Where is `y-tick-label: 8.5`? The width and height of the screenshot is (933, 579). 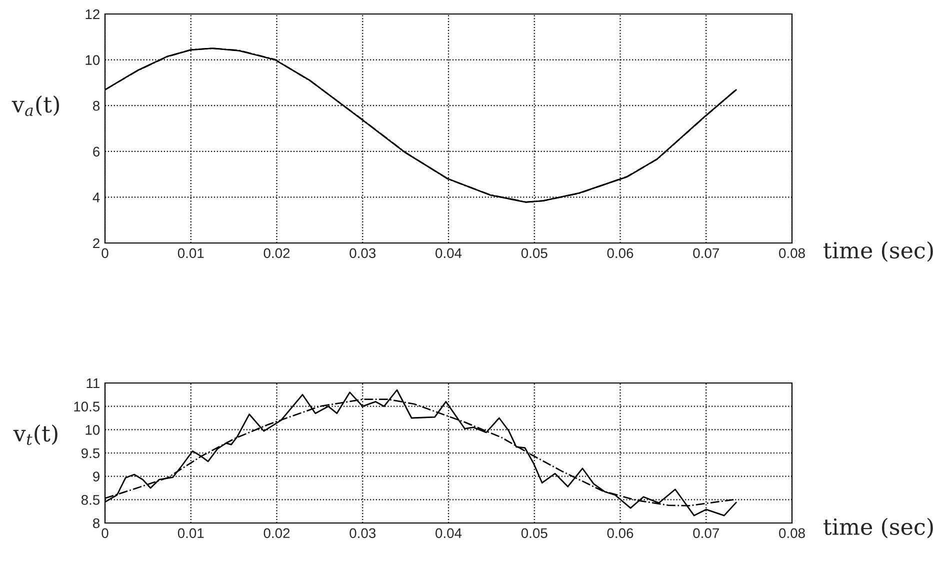 y-tick-label: 8.5 is located at coordinates (90, 500).